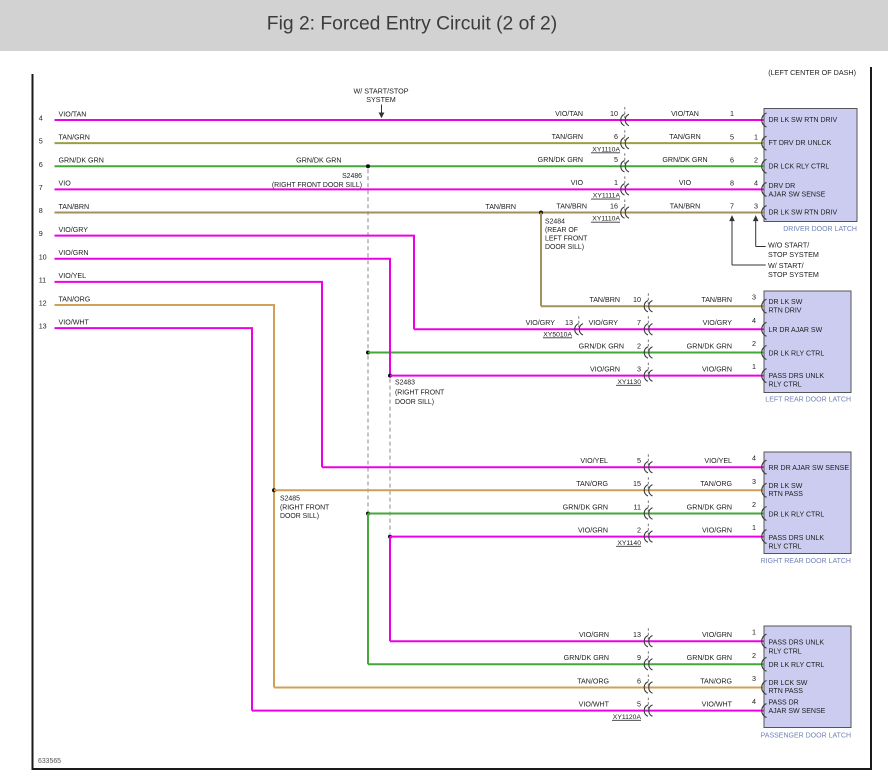 This screenshot has width=888, height=784. What do you see at coordinates (786, 691) in the screenshot?
I see `svg-text: RTN PASS` at bounding box center [786, 691].